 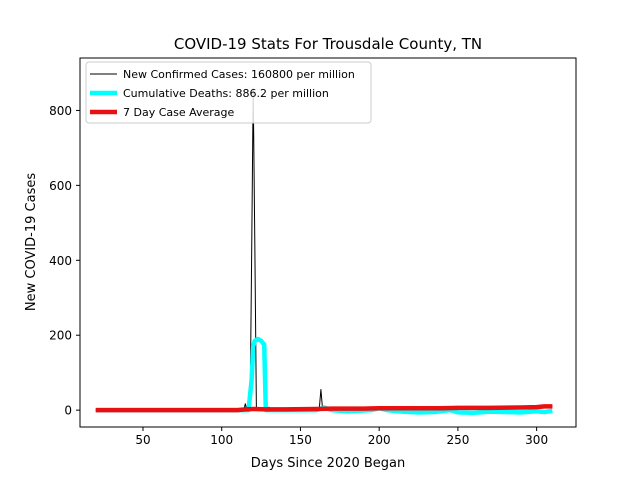 I want to click on x-tick-label: 300, so click(x=536, y=440).